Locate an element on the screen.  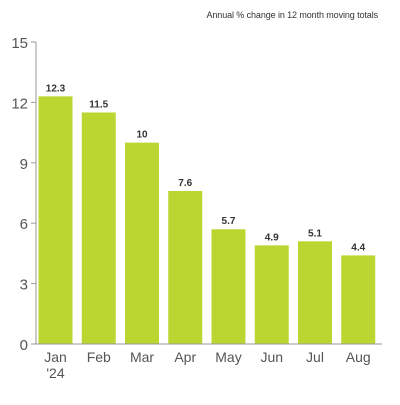
x-tick-label: Jun is located at coordinates (271, 357).